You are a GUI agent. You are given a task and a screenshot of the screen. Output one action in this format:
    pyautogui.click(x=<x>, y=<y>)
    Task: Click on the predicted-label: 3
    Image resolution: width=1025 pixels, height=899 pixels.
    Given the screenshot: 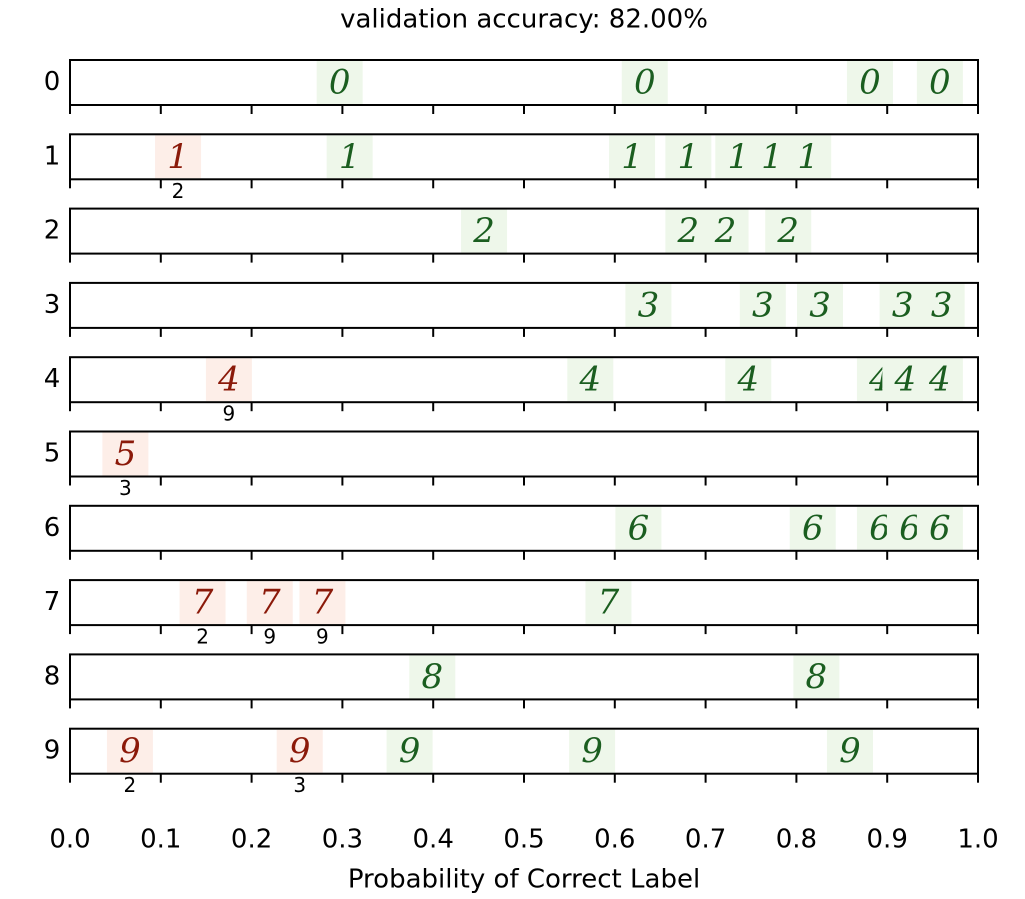 What is the action you would take?
    pyautogui.click(x=125, y=488)
    